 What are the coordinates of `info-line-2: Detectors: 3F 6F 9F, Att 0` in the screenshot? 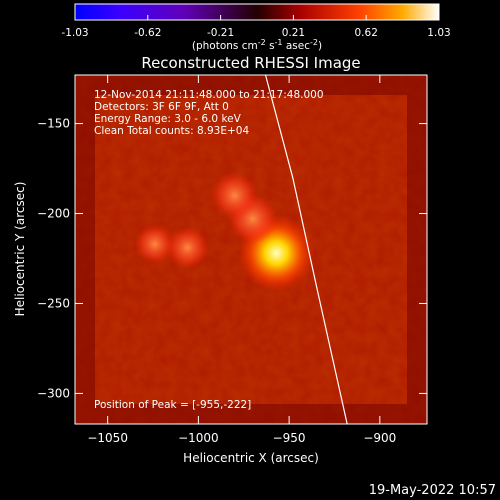 It's located at (161, 107).